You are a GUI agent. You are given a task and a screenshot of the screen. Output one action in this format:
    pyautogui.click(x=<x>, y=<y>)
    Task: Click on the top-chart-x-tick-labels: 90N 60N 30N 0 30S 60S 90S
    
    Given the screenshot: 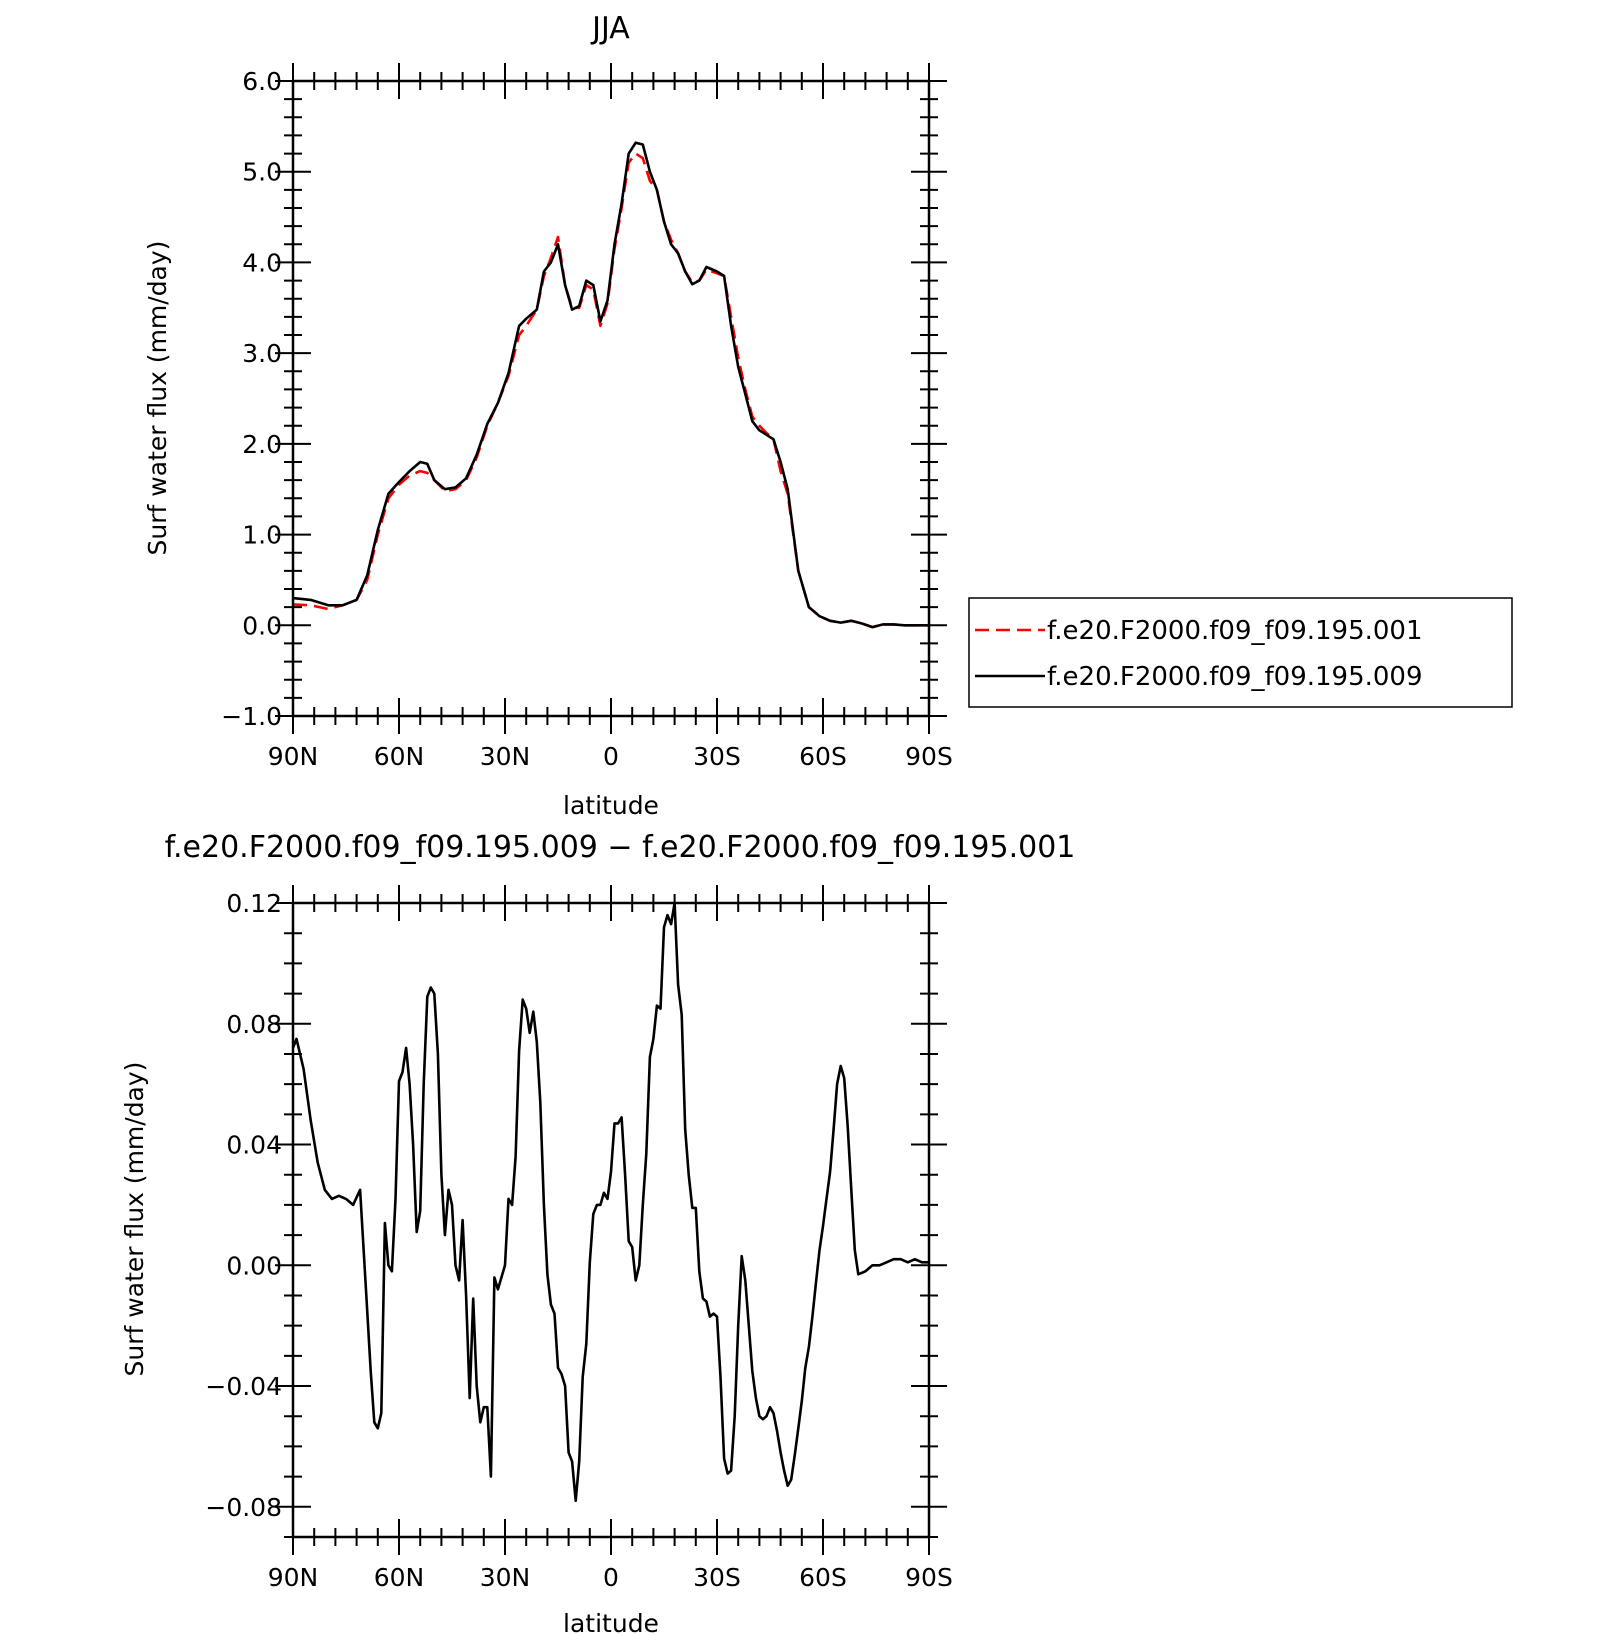 What is the action you would take?
    pyautogui.click(x=610, y=756)
    